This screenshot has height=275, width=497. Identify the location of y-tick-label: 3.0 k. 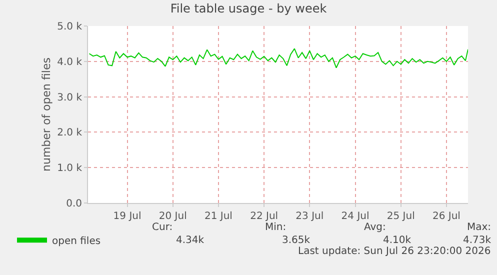
(69, 98).